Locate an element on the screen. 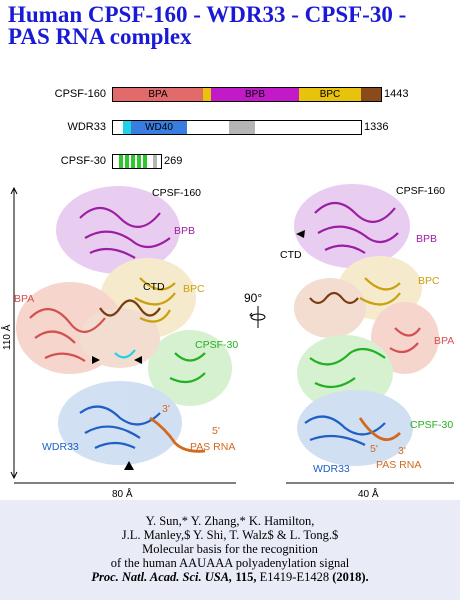 Image resolution: width=460 pixels, height=600 pixels. right-bpa-surface is located at coordinates (405, 338).